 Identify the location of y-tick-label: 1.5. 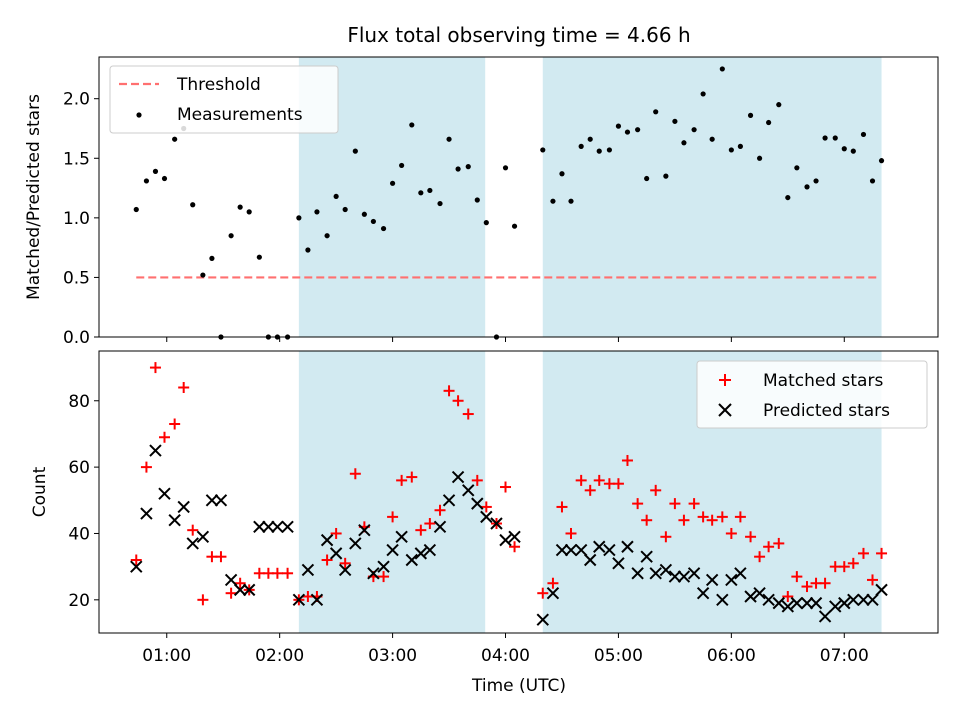
(76, 159).